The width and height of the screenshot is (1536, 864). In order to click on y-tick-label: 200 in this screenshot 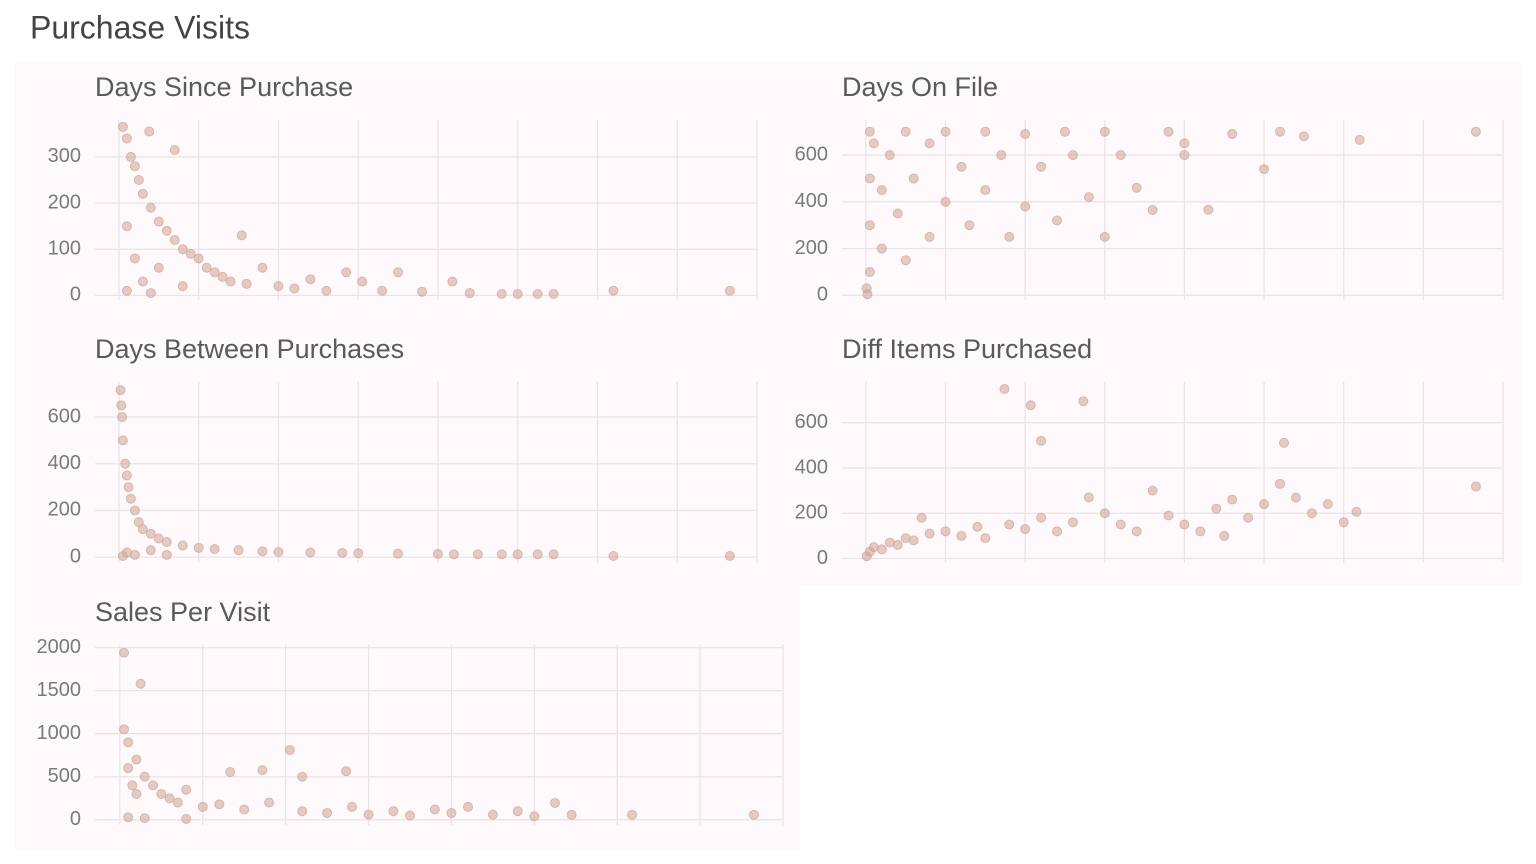, I will do `click(64, 202)`.